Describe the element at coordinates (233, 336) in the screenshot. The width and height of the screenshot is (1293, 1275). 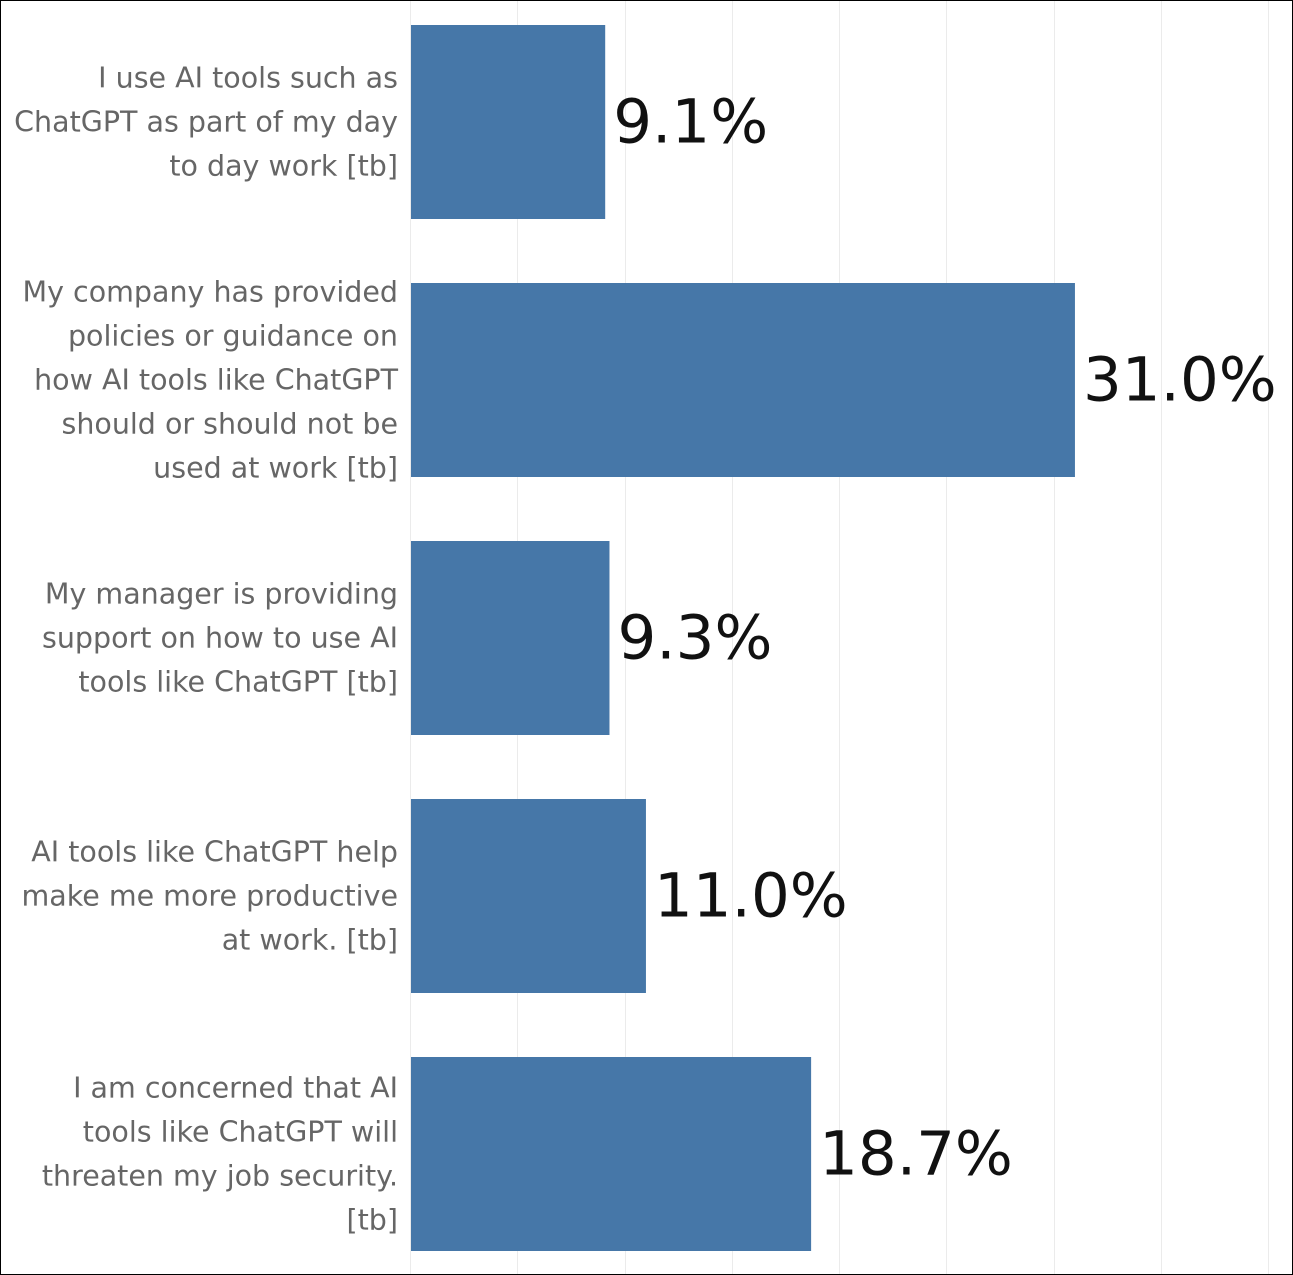
I see `category-label-line: policies or guidance on` at that location.